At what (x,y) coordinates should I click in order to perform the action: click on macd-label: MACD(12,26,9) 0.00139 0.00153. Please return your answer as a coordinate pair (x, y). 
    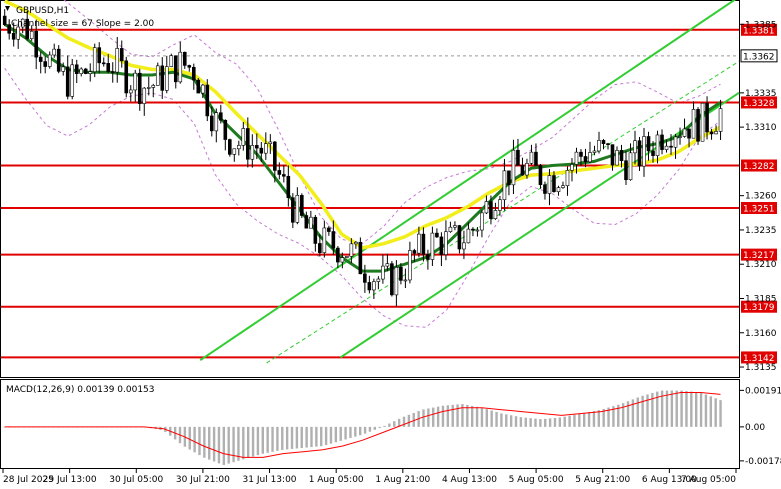
    Looking at the image, I should click on (80, 390).